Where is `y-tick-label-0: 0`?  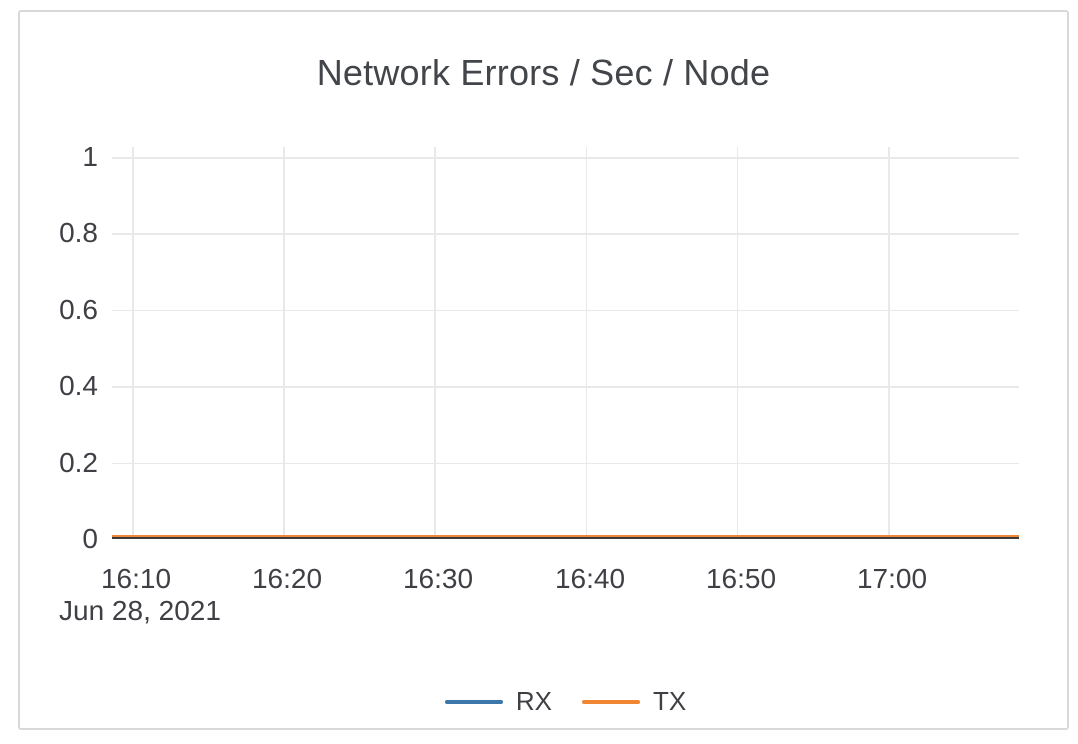 y-tick-label-0: 0 is located at coordinates (90, 538).